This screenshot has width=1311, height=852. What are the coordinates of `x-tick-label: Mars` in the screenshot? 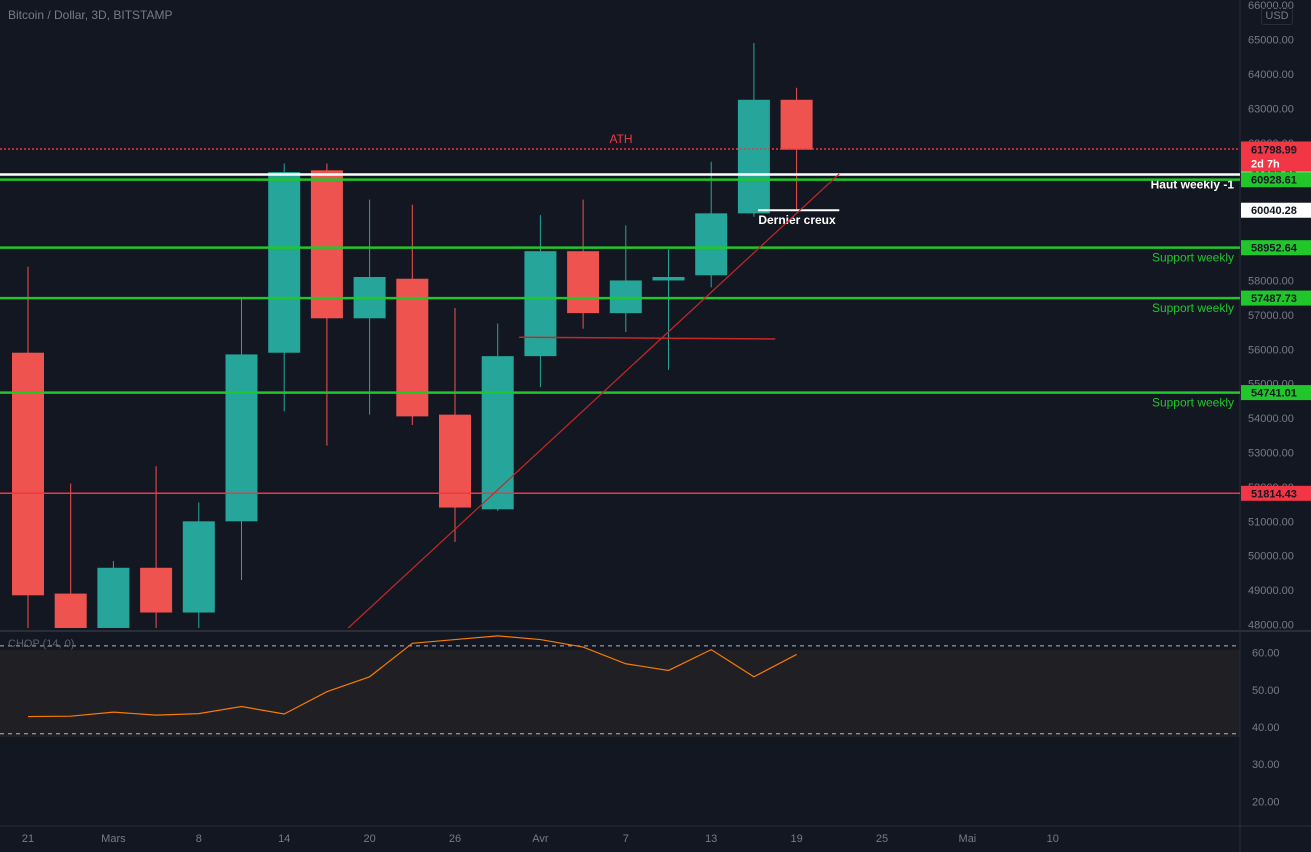 It's located at (113, 839).